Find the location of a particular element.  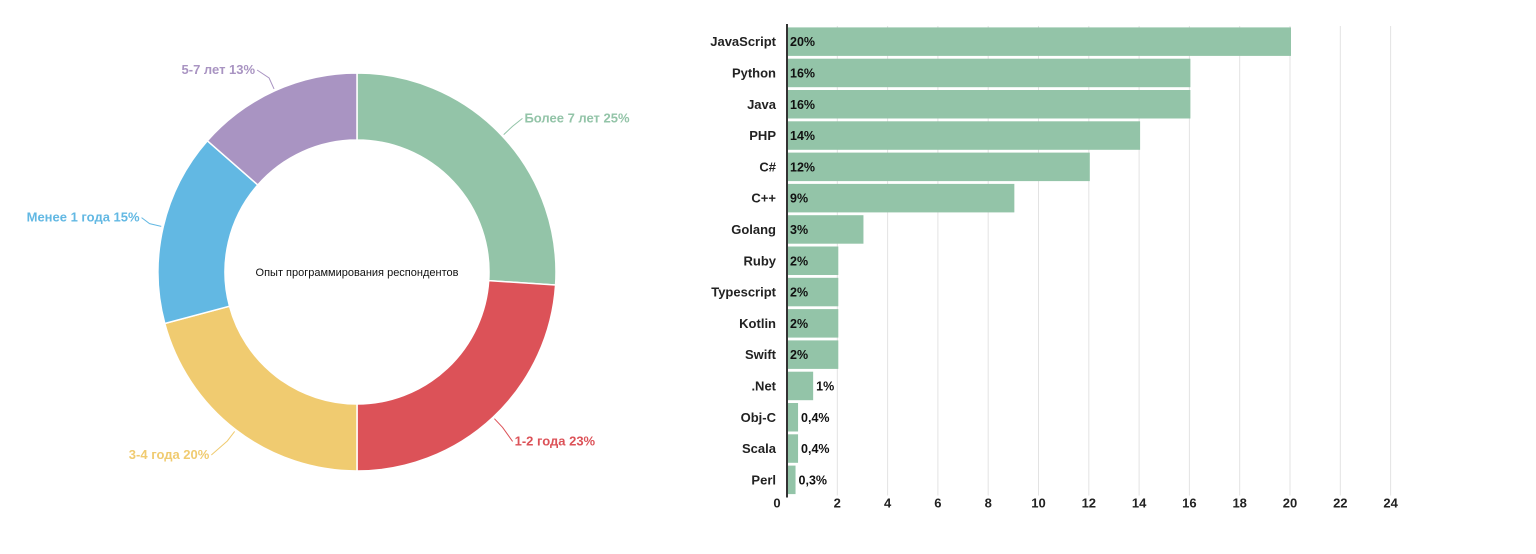

bar-php is located at coordinates (964, 135).